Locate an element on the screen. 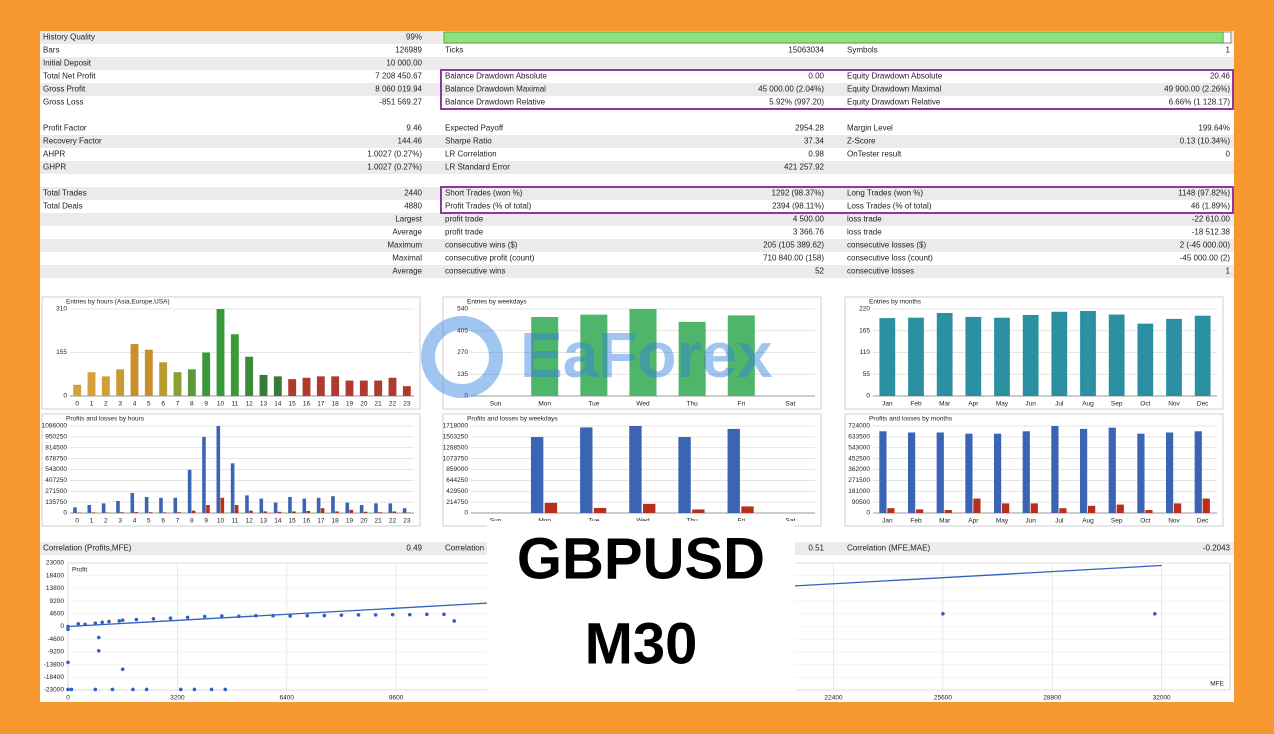 This screenshot has height=734, width=1274. cell-label: Gross Loss is located at coordinates (63, 102).